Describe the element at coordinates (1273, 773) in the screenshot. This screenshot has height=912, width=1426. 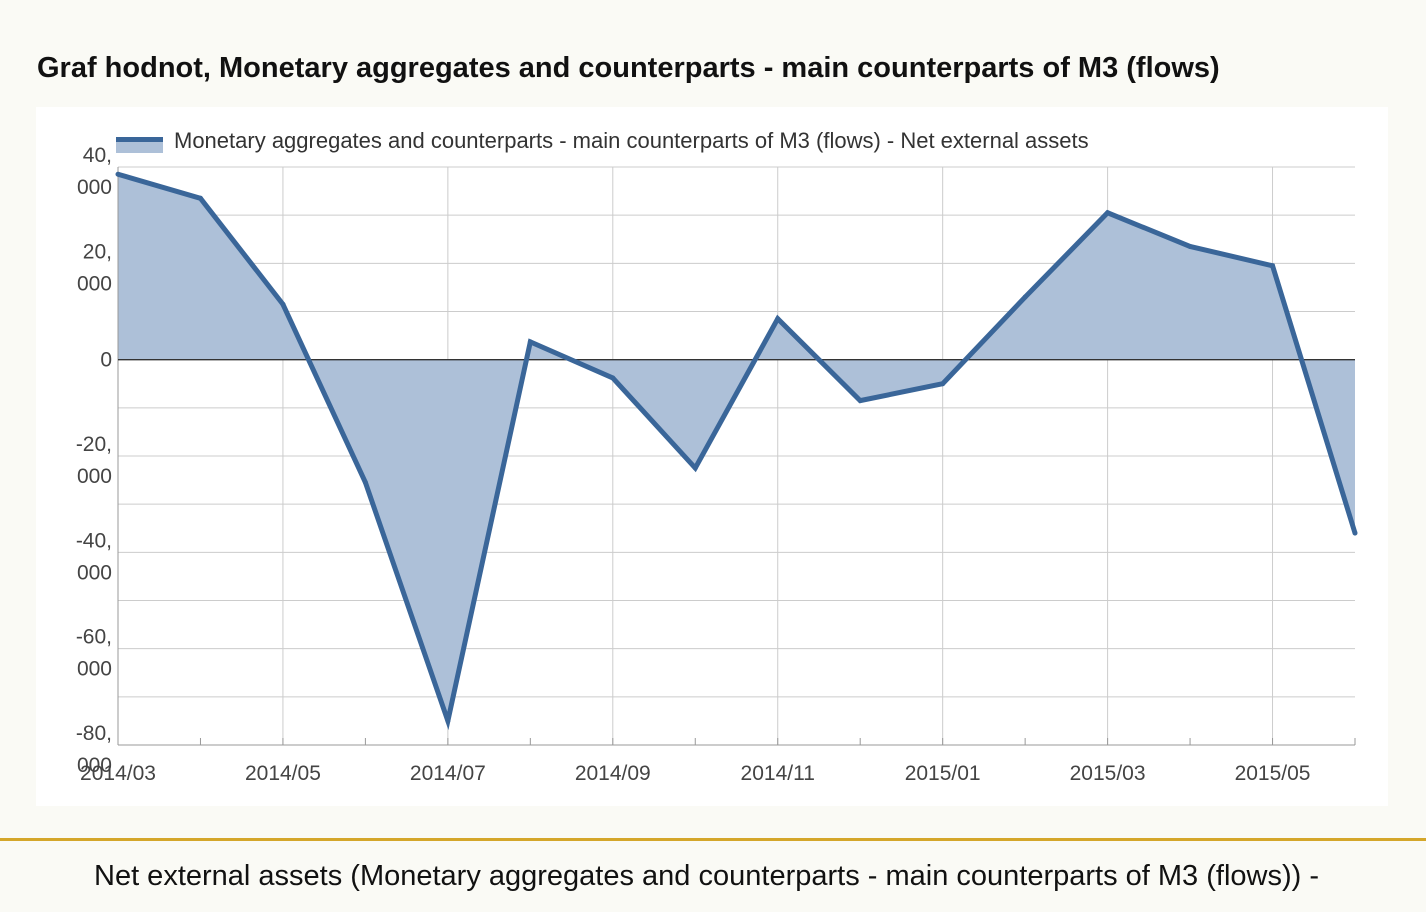
I see `x-tick-label: 2015/05` at that location.